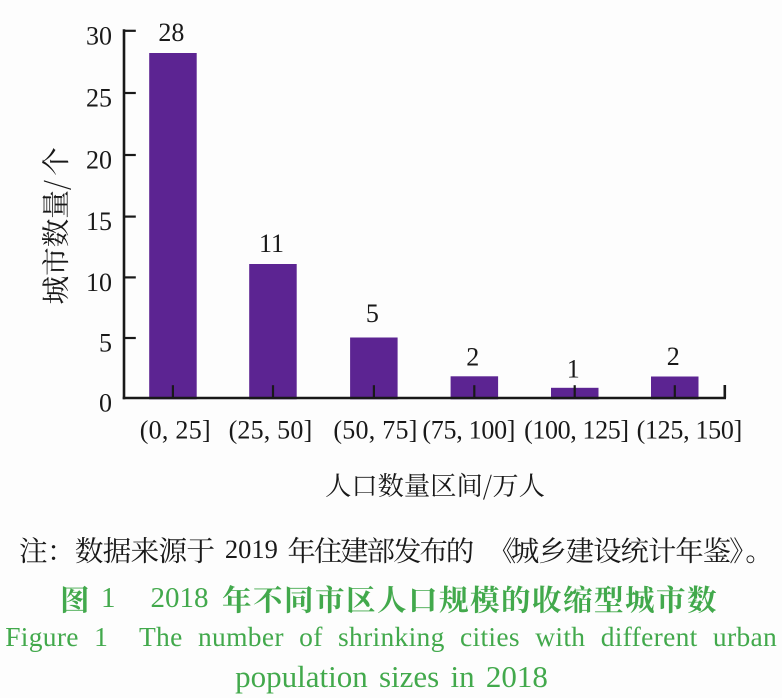  Describe the element at coordinates (251, 549) in the screenshot. I see `svg-text: 2019` at that location.